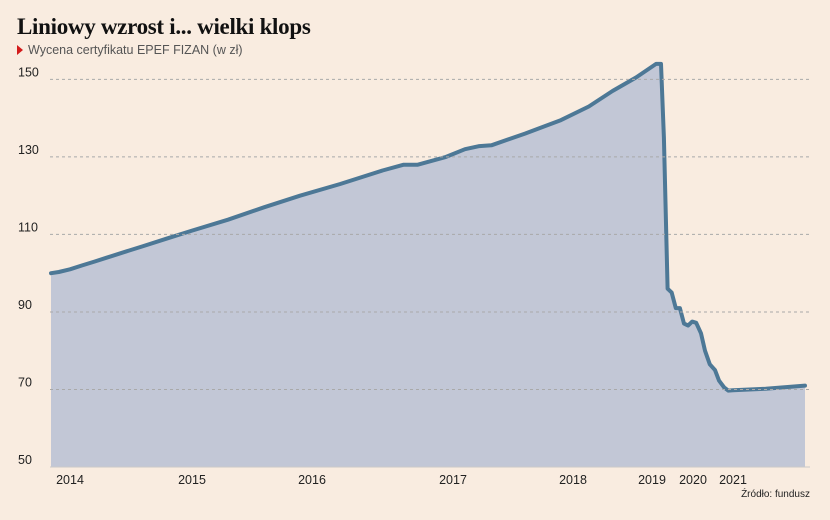 The image size is (830, 520). What do you see at coordinates (28, 72) in the screenshot?
I see `y-tick-label: 150` at bounding box center [28, 72].